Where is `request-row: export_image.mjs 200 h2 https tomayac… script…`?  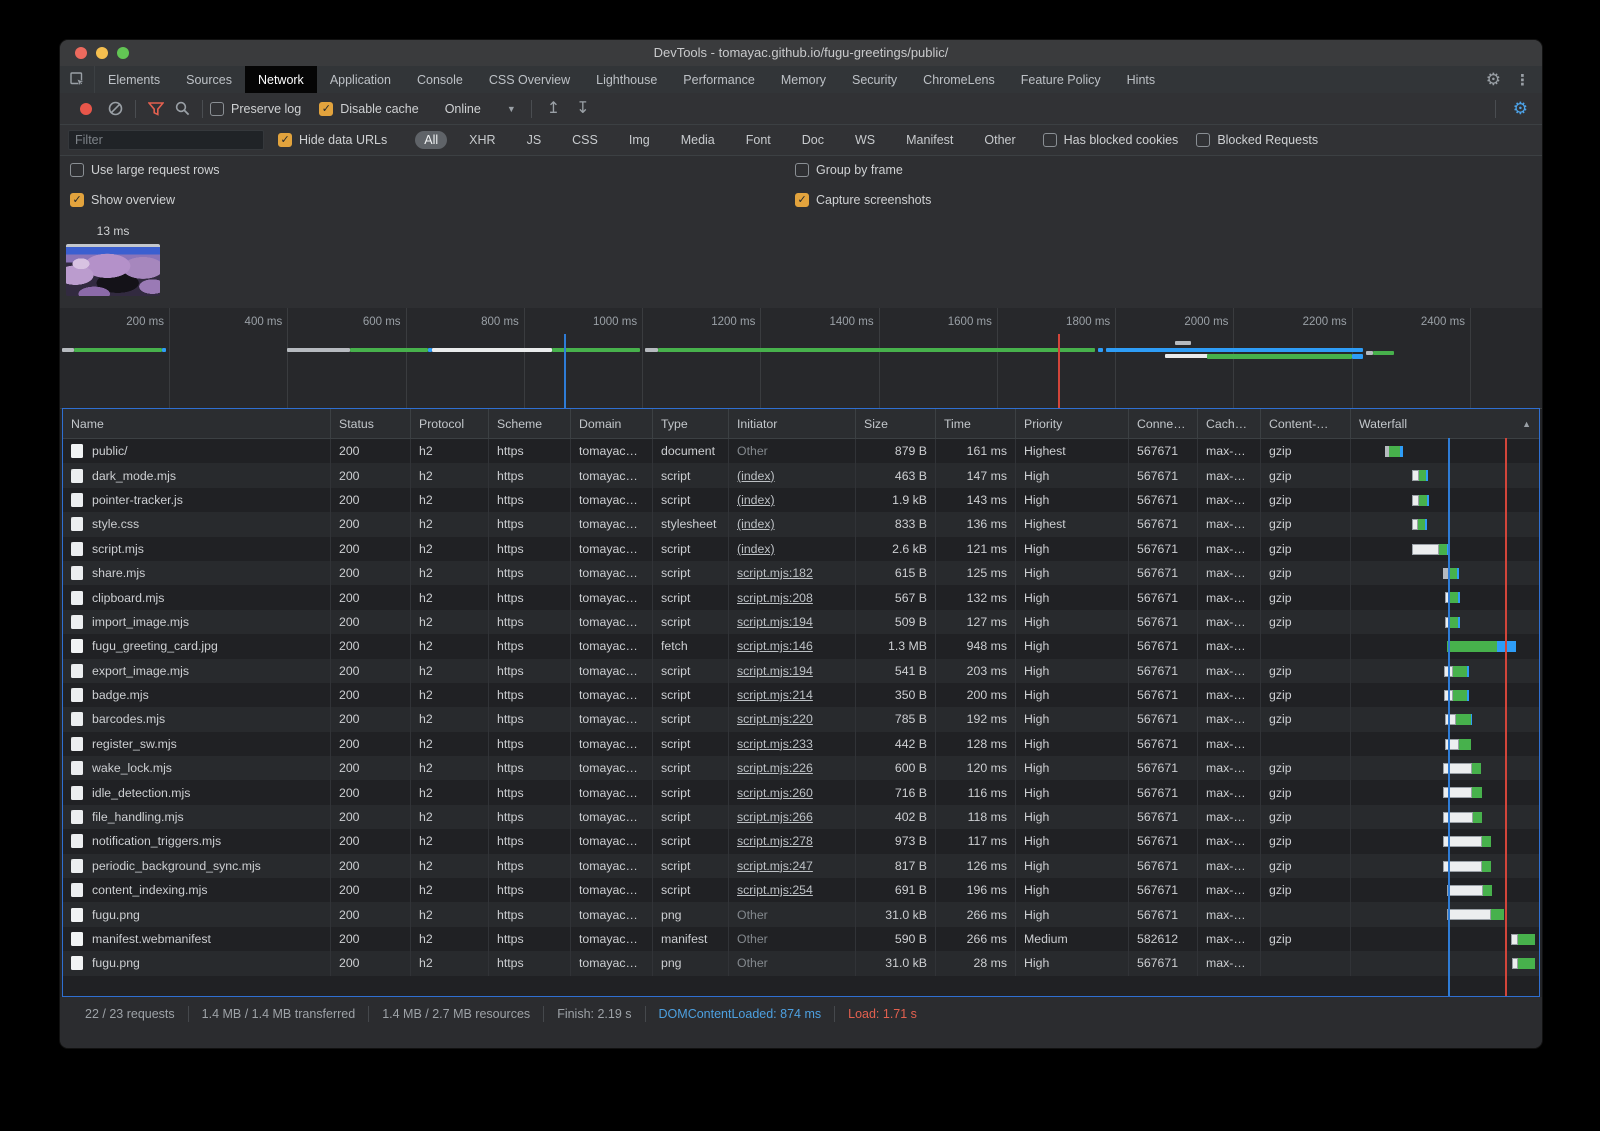 request-row: export_image.mjs 200 h2 https tomayac… script… is located at coordinates (801, 670).